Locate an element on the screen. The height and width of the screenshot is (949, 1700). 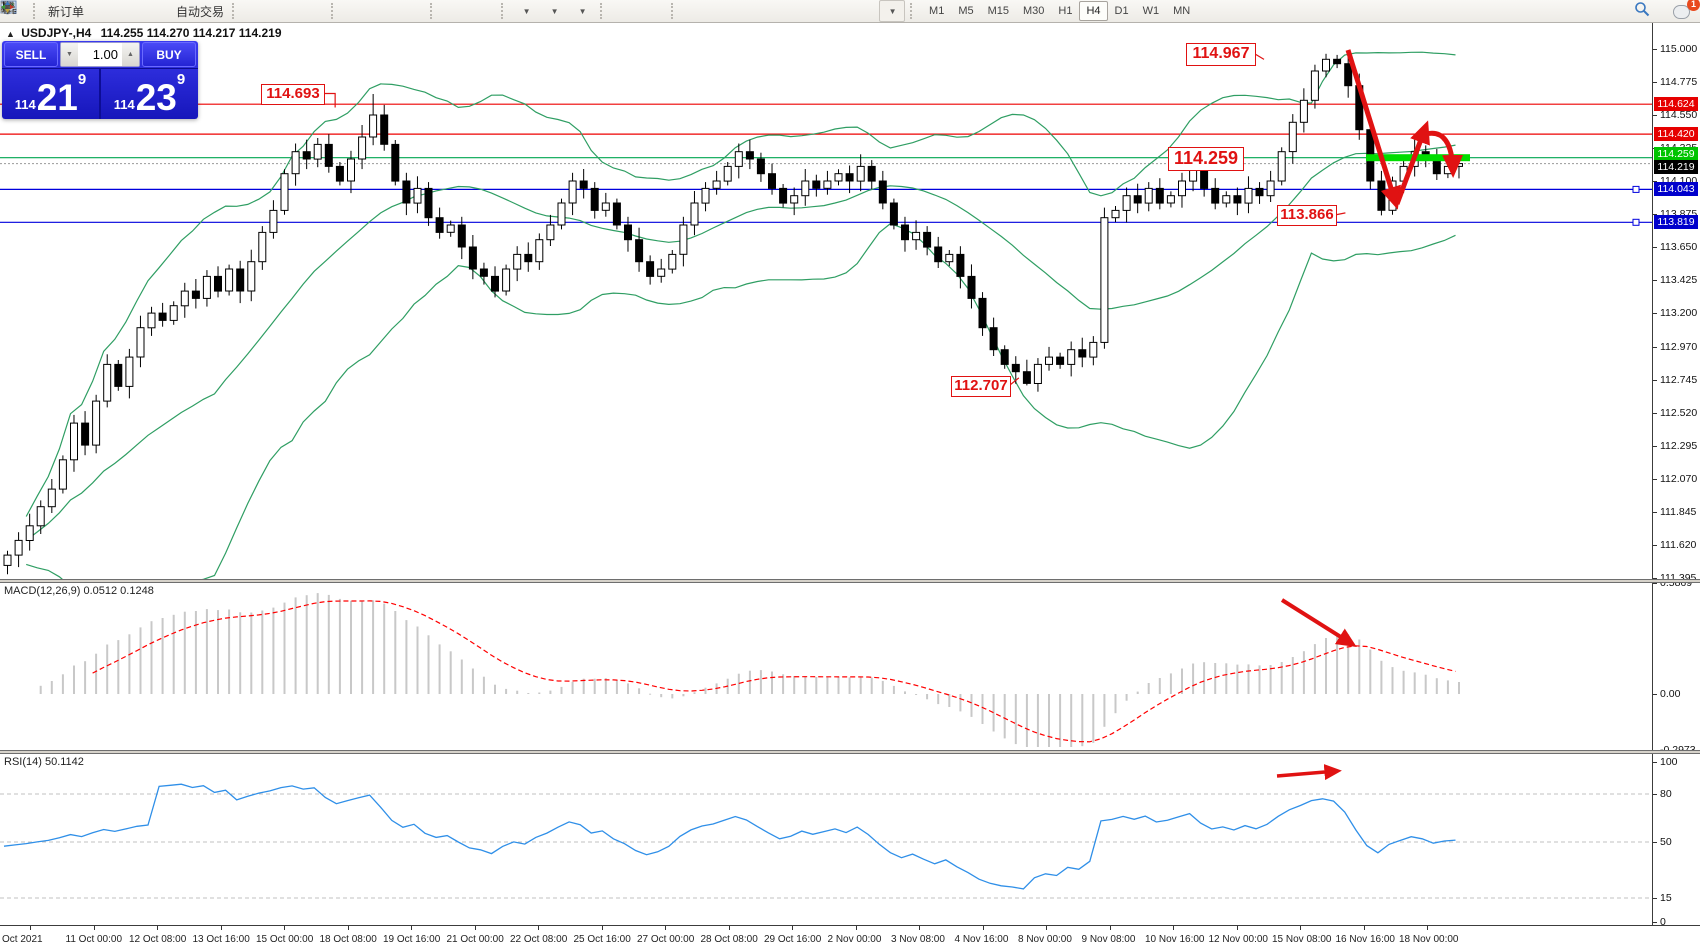
one-click-trading-widget: SELL ▼ ▲ BUY 114 21 9 114 23 9 is located at coordinates (100, 80).